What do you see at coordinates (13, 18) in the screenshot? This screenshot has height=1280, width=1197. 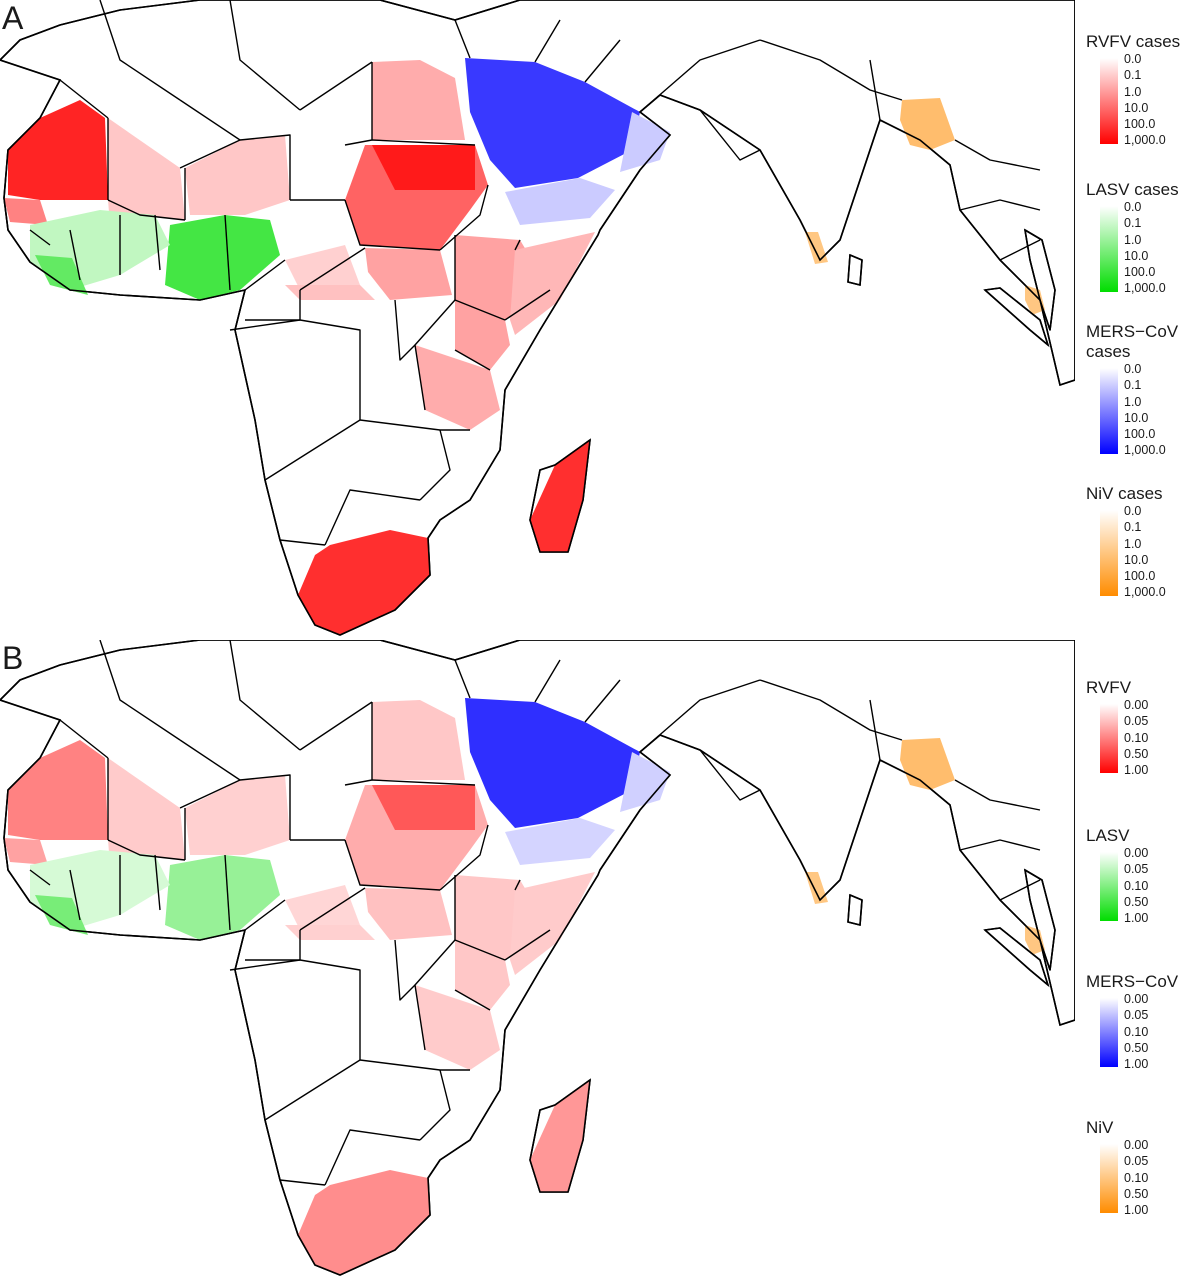 I see `panel-letter: A` at bounding box center [13, 18].